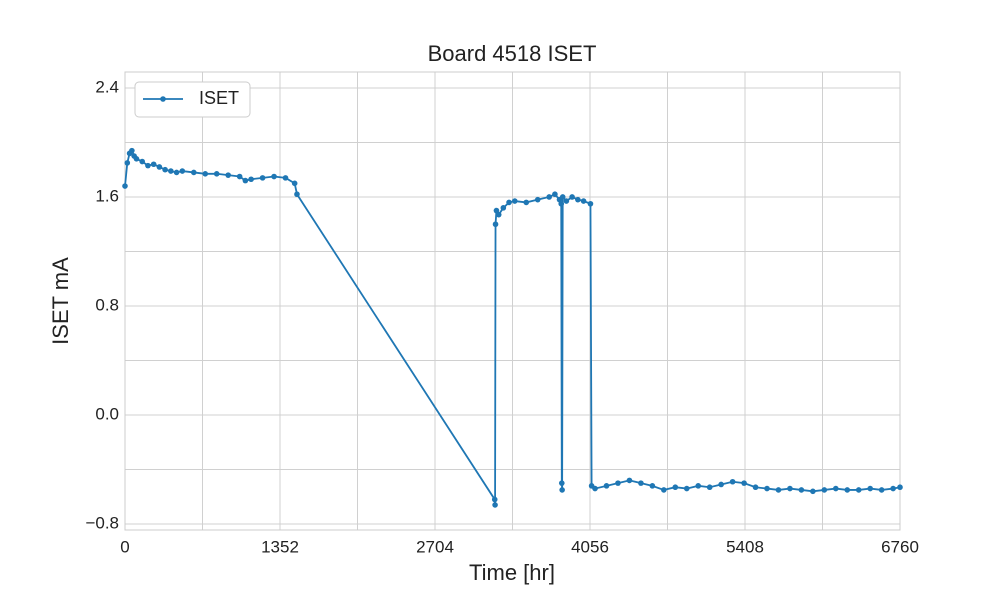 This screenshot has width=1000, height=600. Describe the element at coordinates (107, 304) in the screenshot. I see `y-tick-label: 0.8` at that location.